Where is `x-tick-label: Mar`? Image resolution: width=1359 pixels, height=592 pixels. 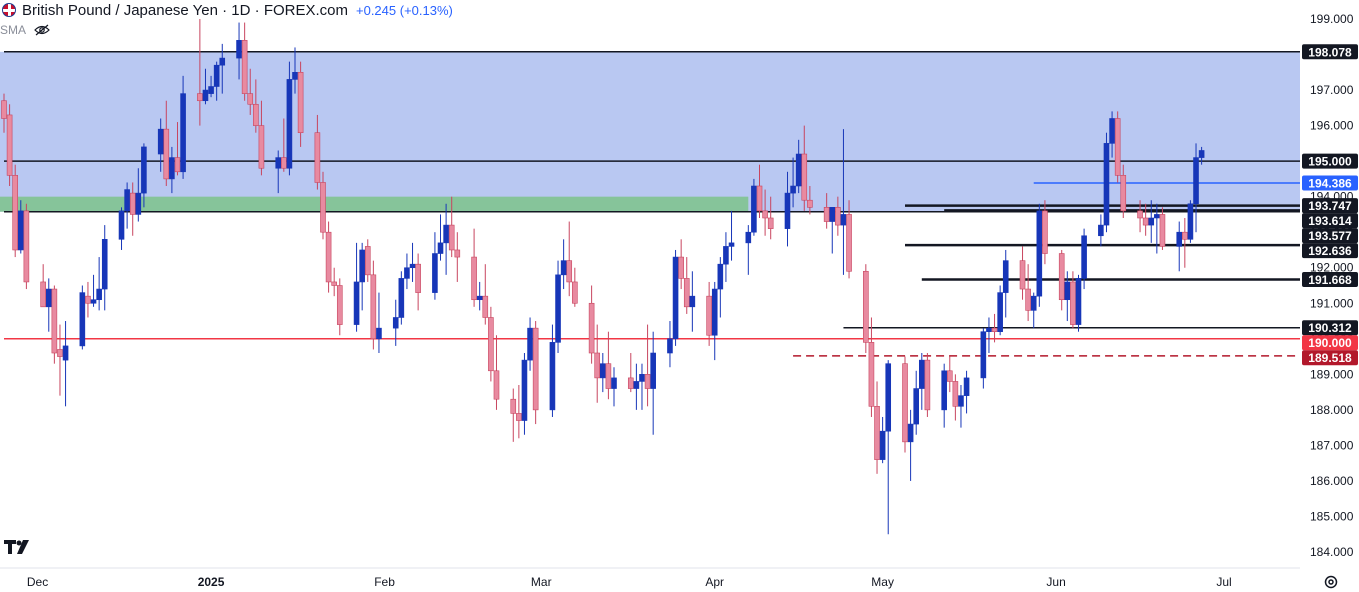
x-tick-label: Mar is located at coordinates (541, 582).